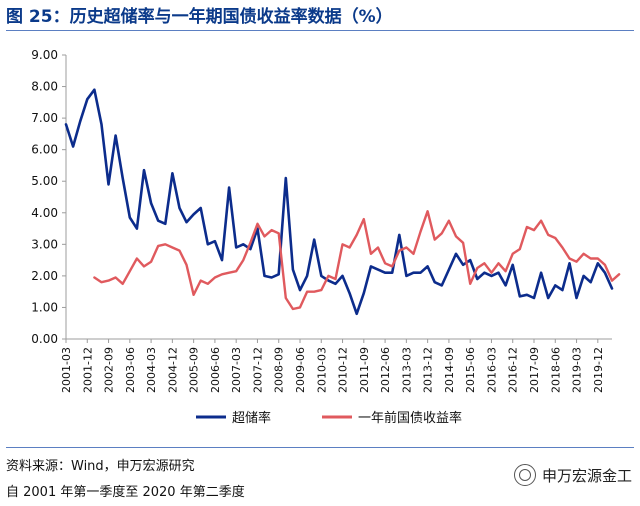  What do you see at coordinates (598, 370) in the screenshot?
I see `x-tick-label: 2019-12` at bounding box center [598, 370].